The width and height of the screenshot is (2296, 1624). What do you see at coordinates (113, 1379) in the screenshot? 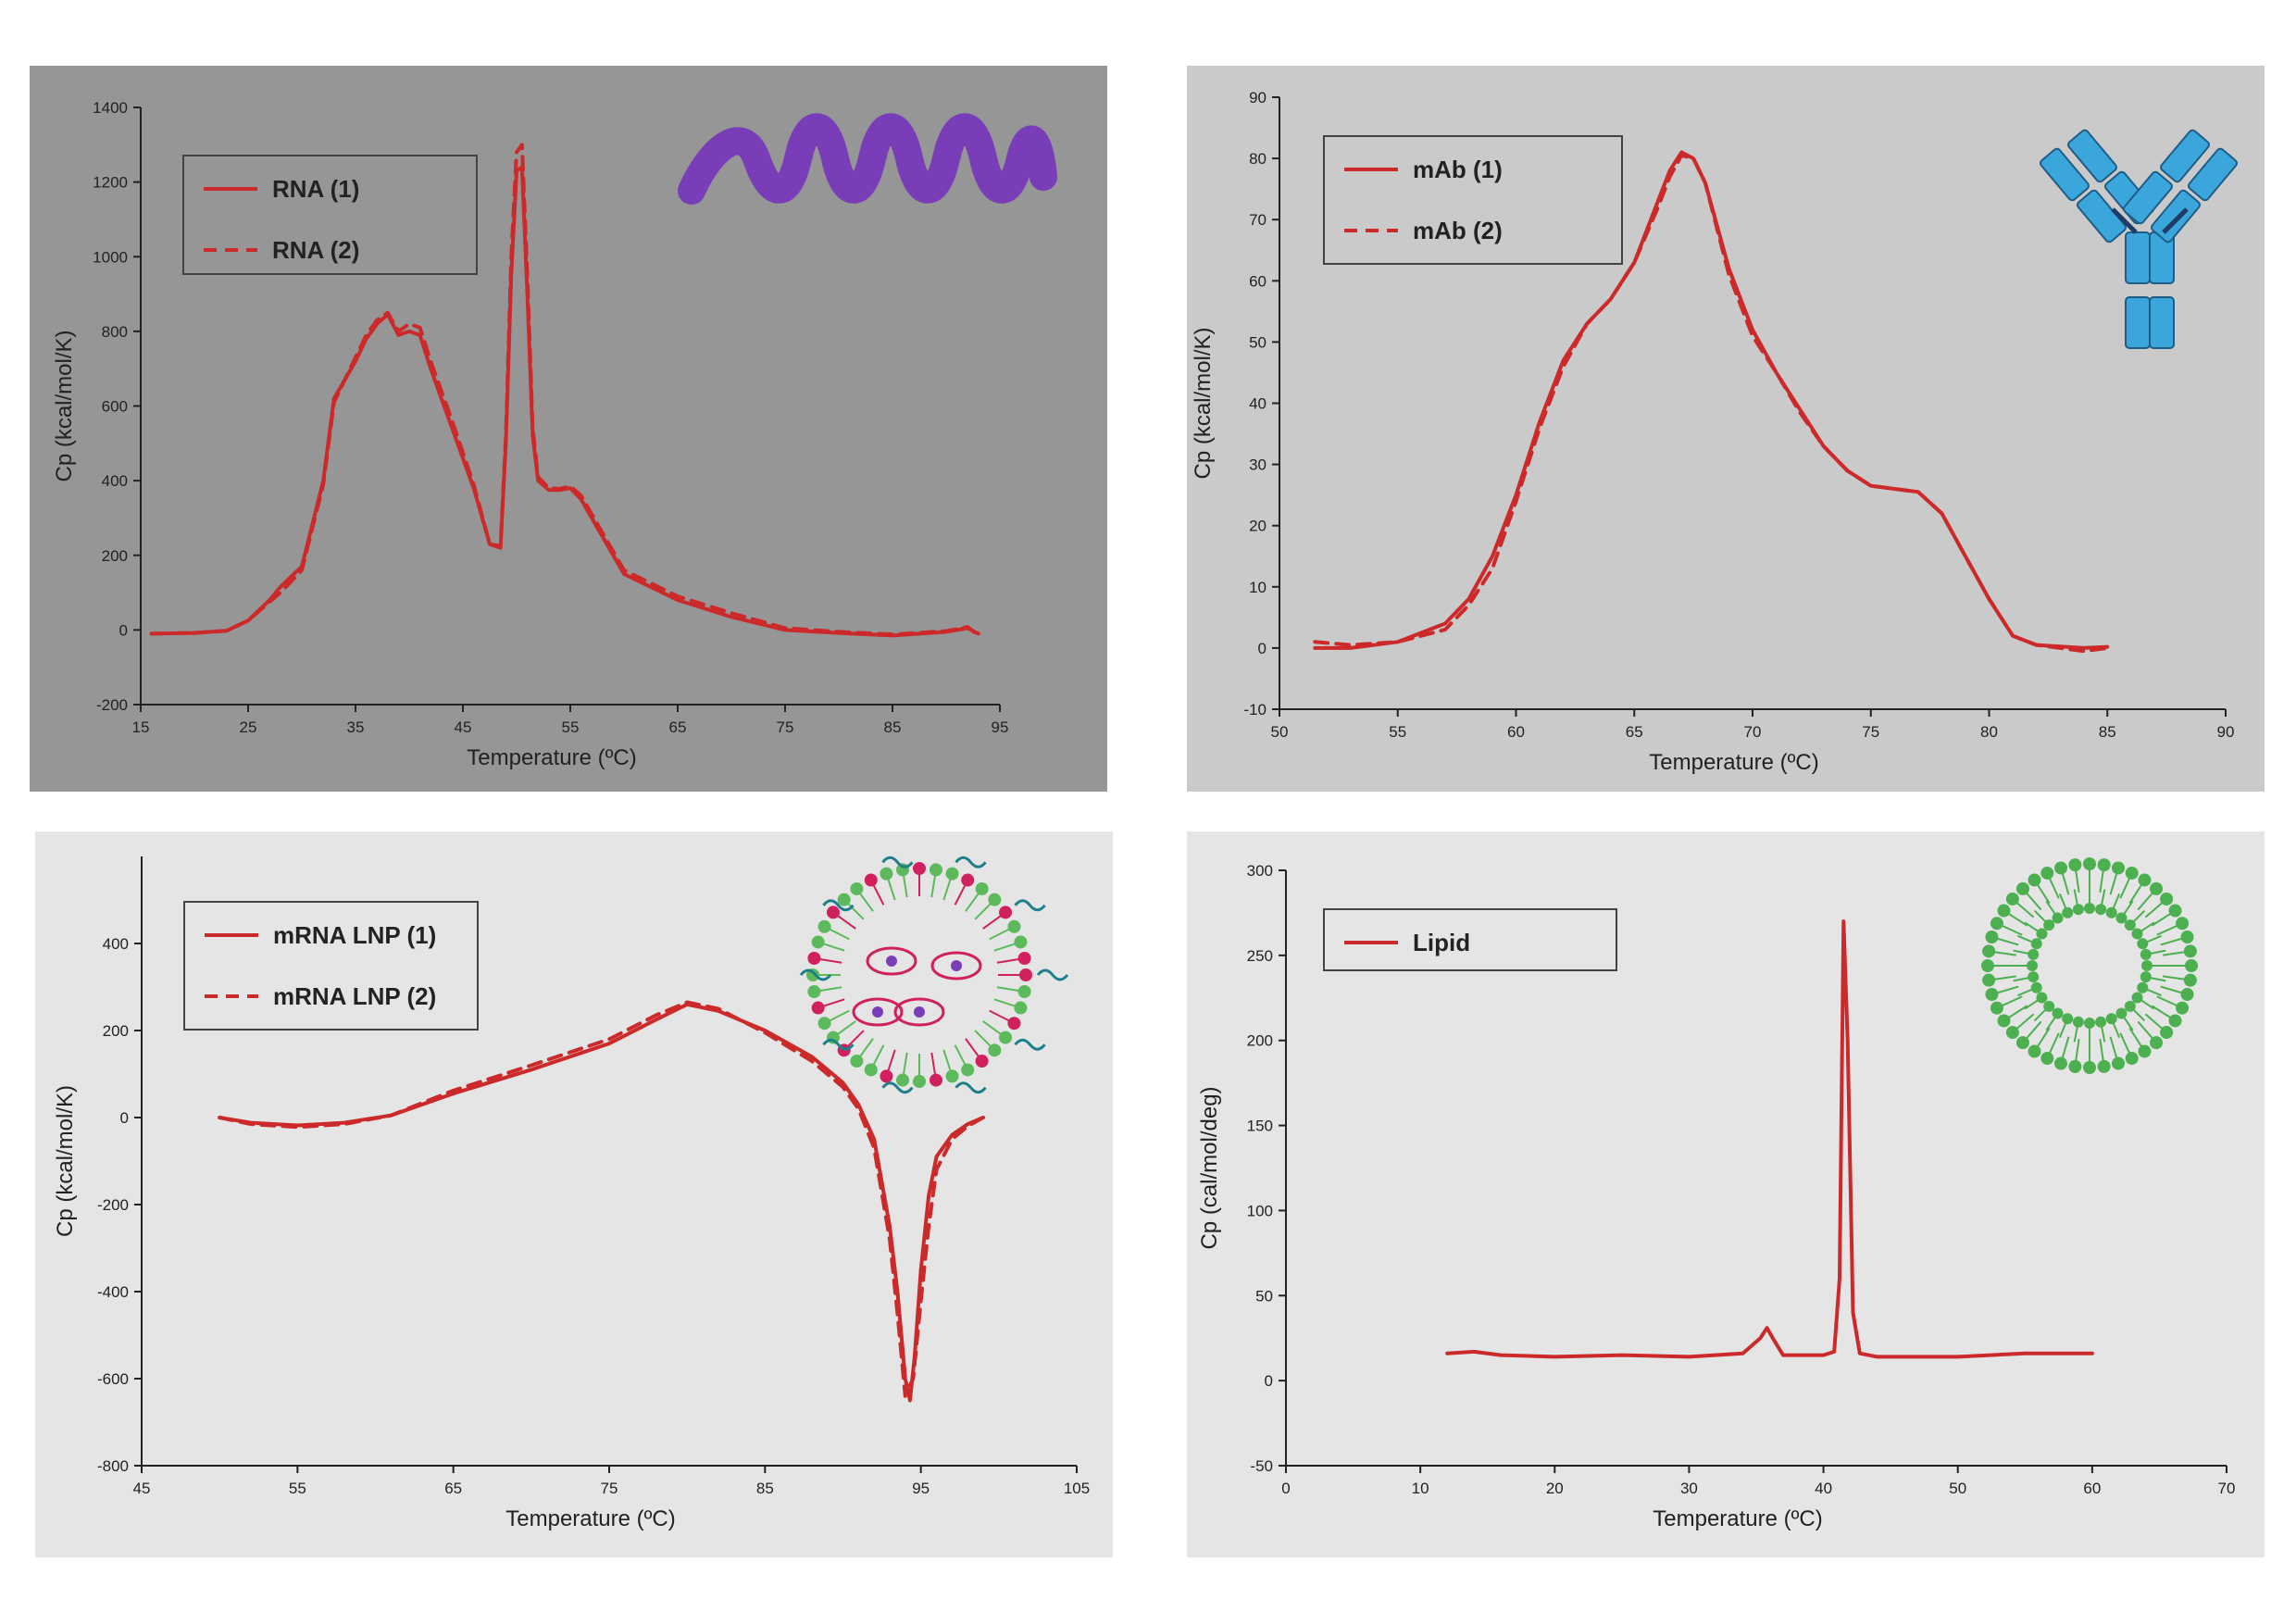
I see `y-tick-label: -600` at bounding box center [113, 1379].